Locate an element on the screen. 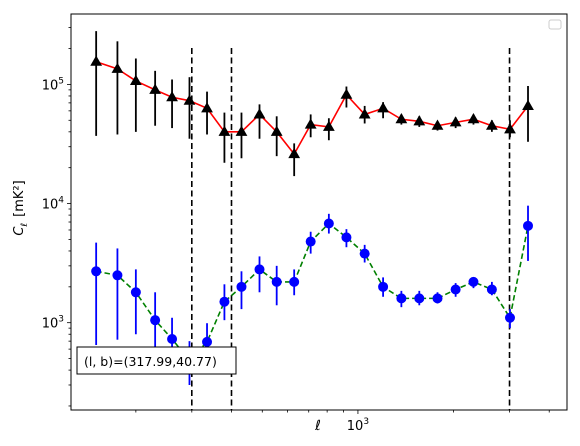  annotation-box: (l, b)=(317.99,40.77) is located at coordinates (156, 360).